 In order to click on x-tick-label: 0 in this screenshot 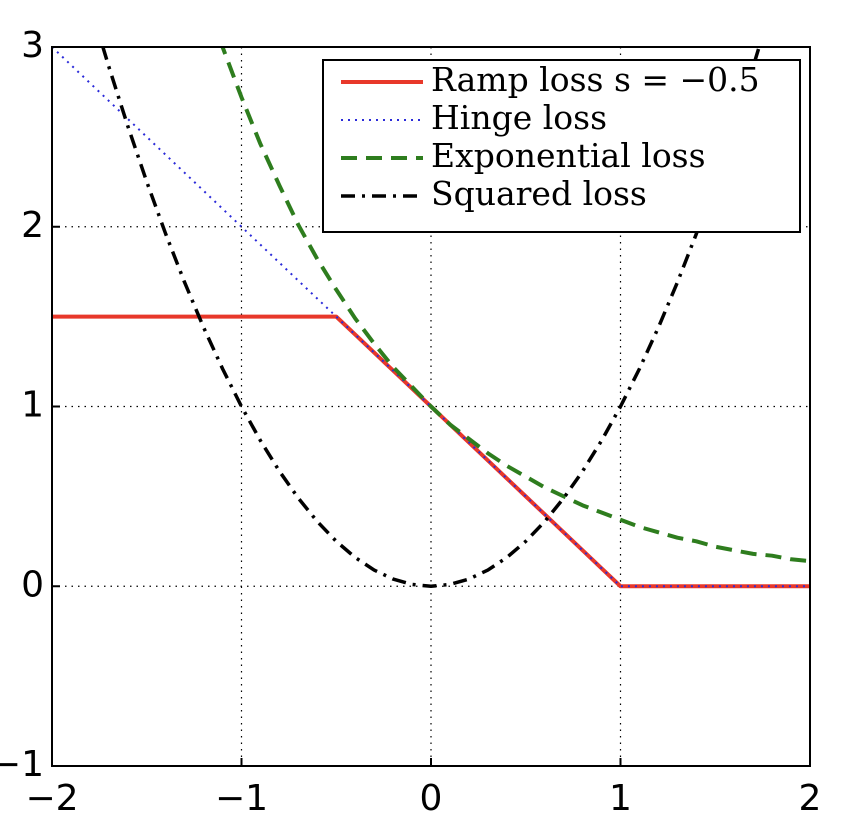, I will do `click(431, 798)`.